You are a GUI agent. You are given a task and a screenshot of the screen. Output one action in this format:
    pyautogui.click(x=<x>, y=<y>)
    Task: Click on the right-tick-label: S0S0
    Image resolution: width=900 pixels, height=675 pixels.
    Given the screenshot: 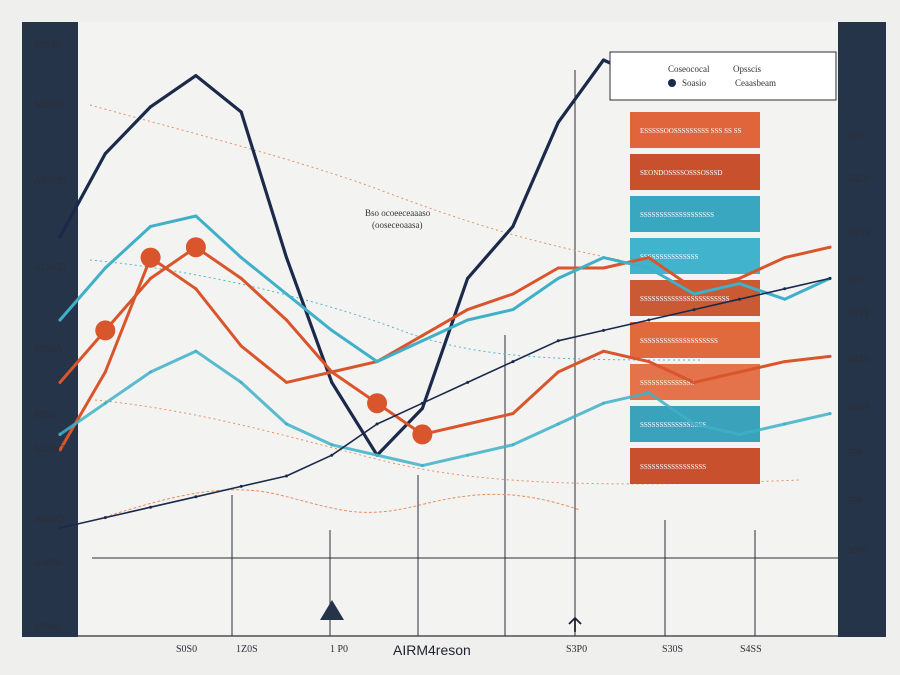 What is the action you would take?
    pyautogui.click(x=857, y=550)
    